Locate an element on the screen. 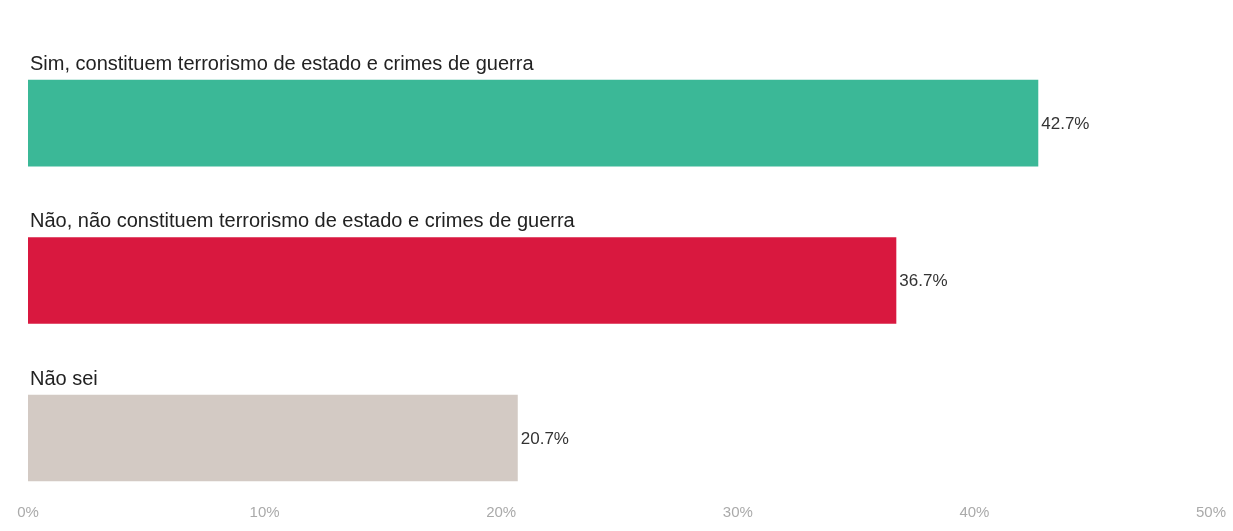  data-label: 36.7% is located at coordinates (923, 281).